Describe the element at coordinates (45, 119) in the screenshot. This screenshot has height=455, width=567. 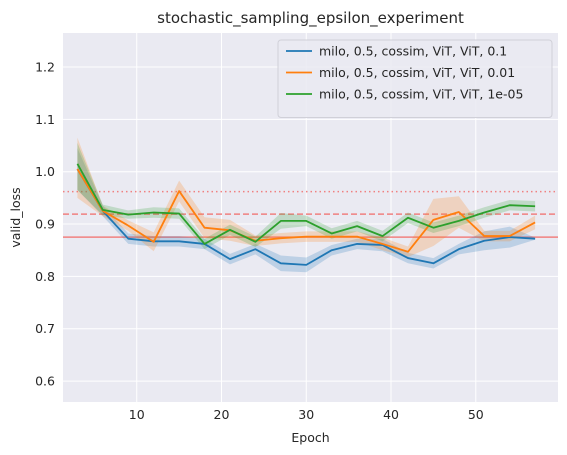
I see `y-tick-label: 1.1` at that location.